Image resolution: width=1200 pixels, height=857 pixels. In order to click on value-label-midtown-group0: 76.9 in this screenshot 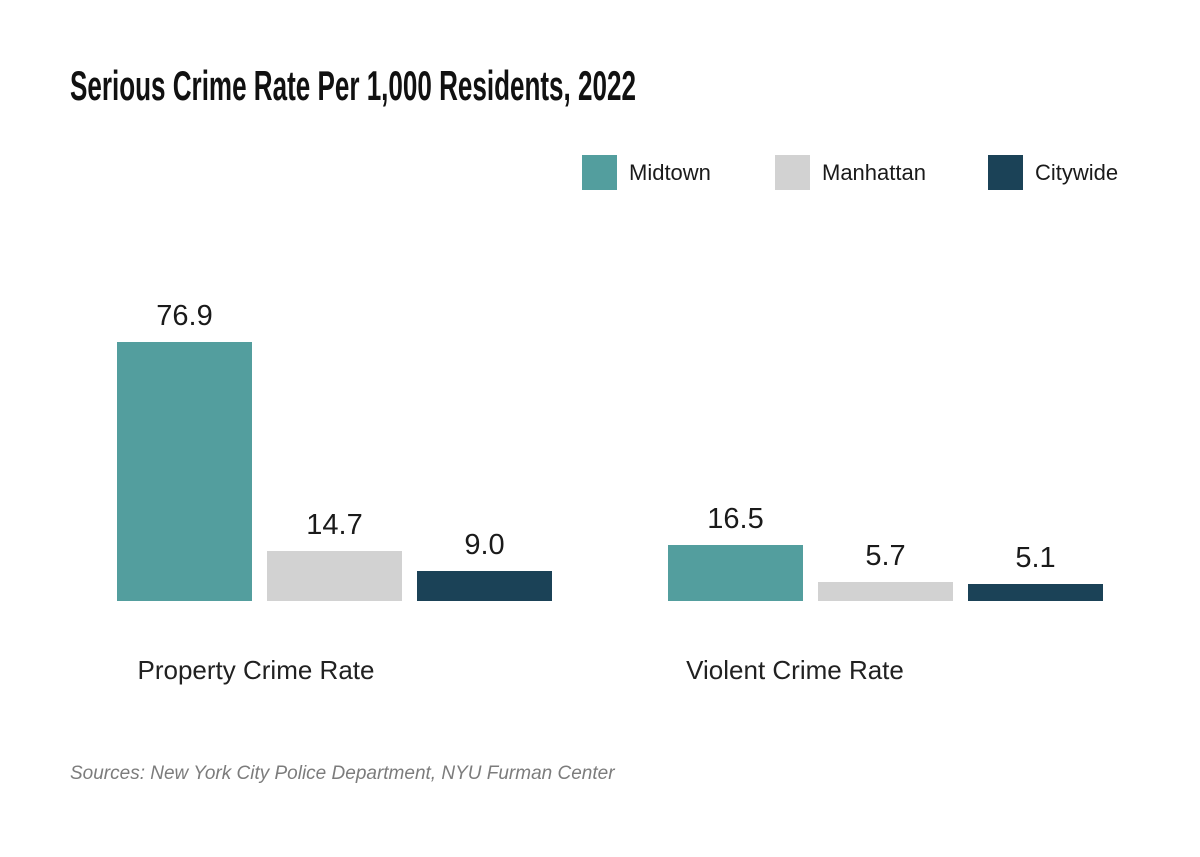, I will do `click(184, 316)`.